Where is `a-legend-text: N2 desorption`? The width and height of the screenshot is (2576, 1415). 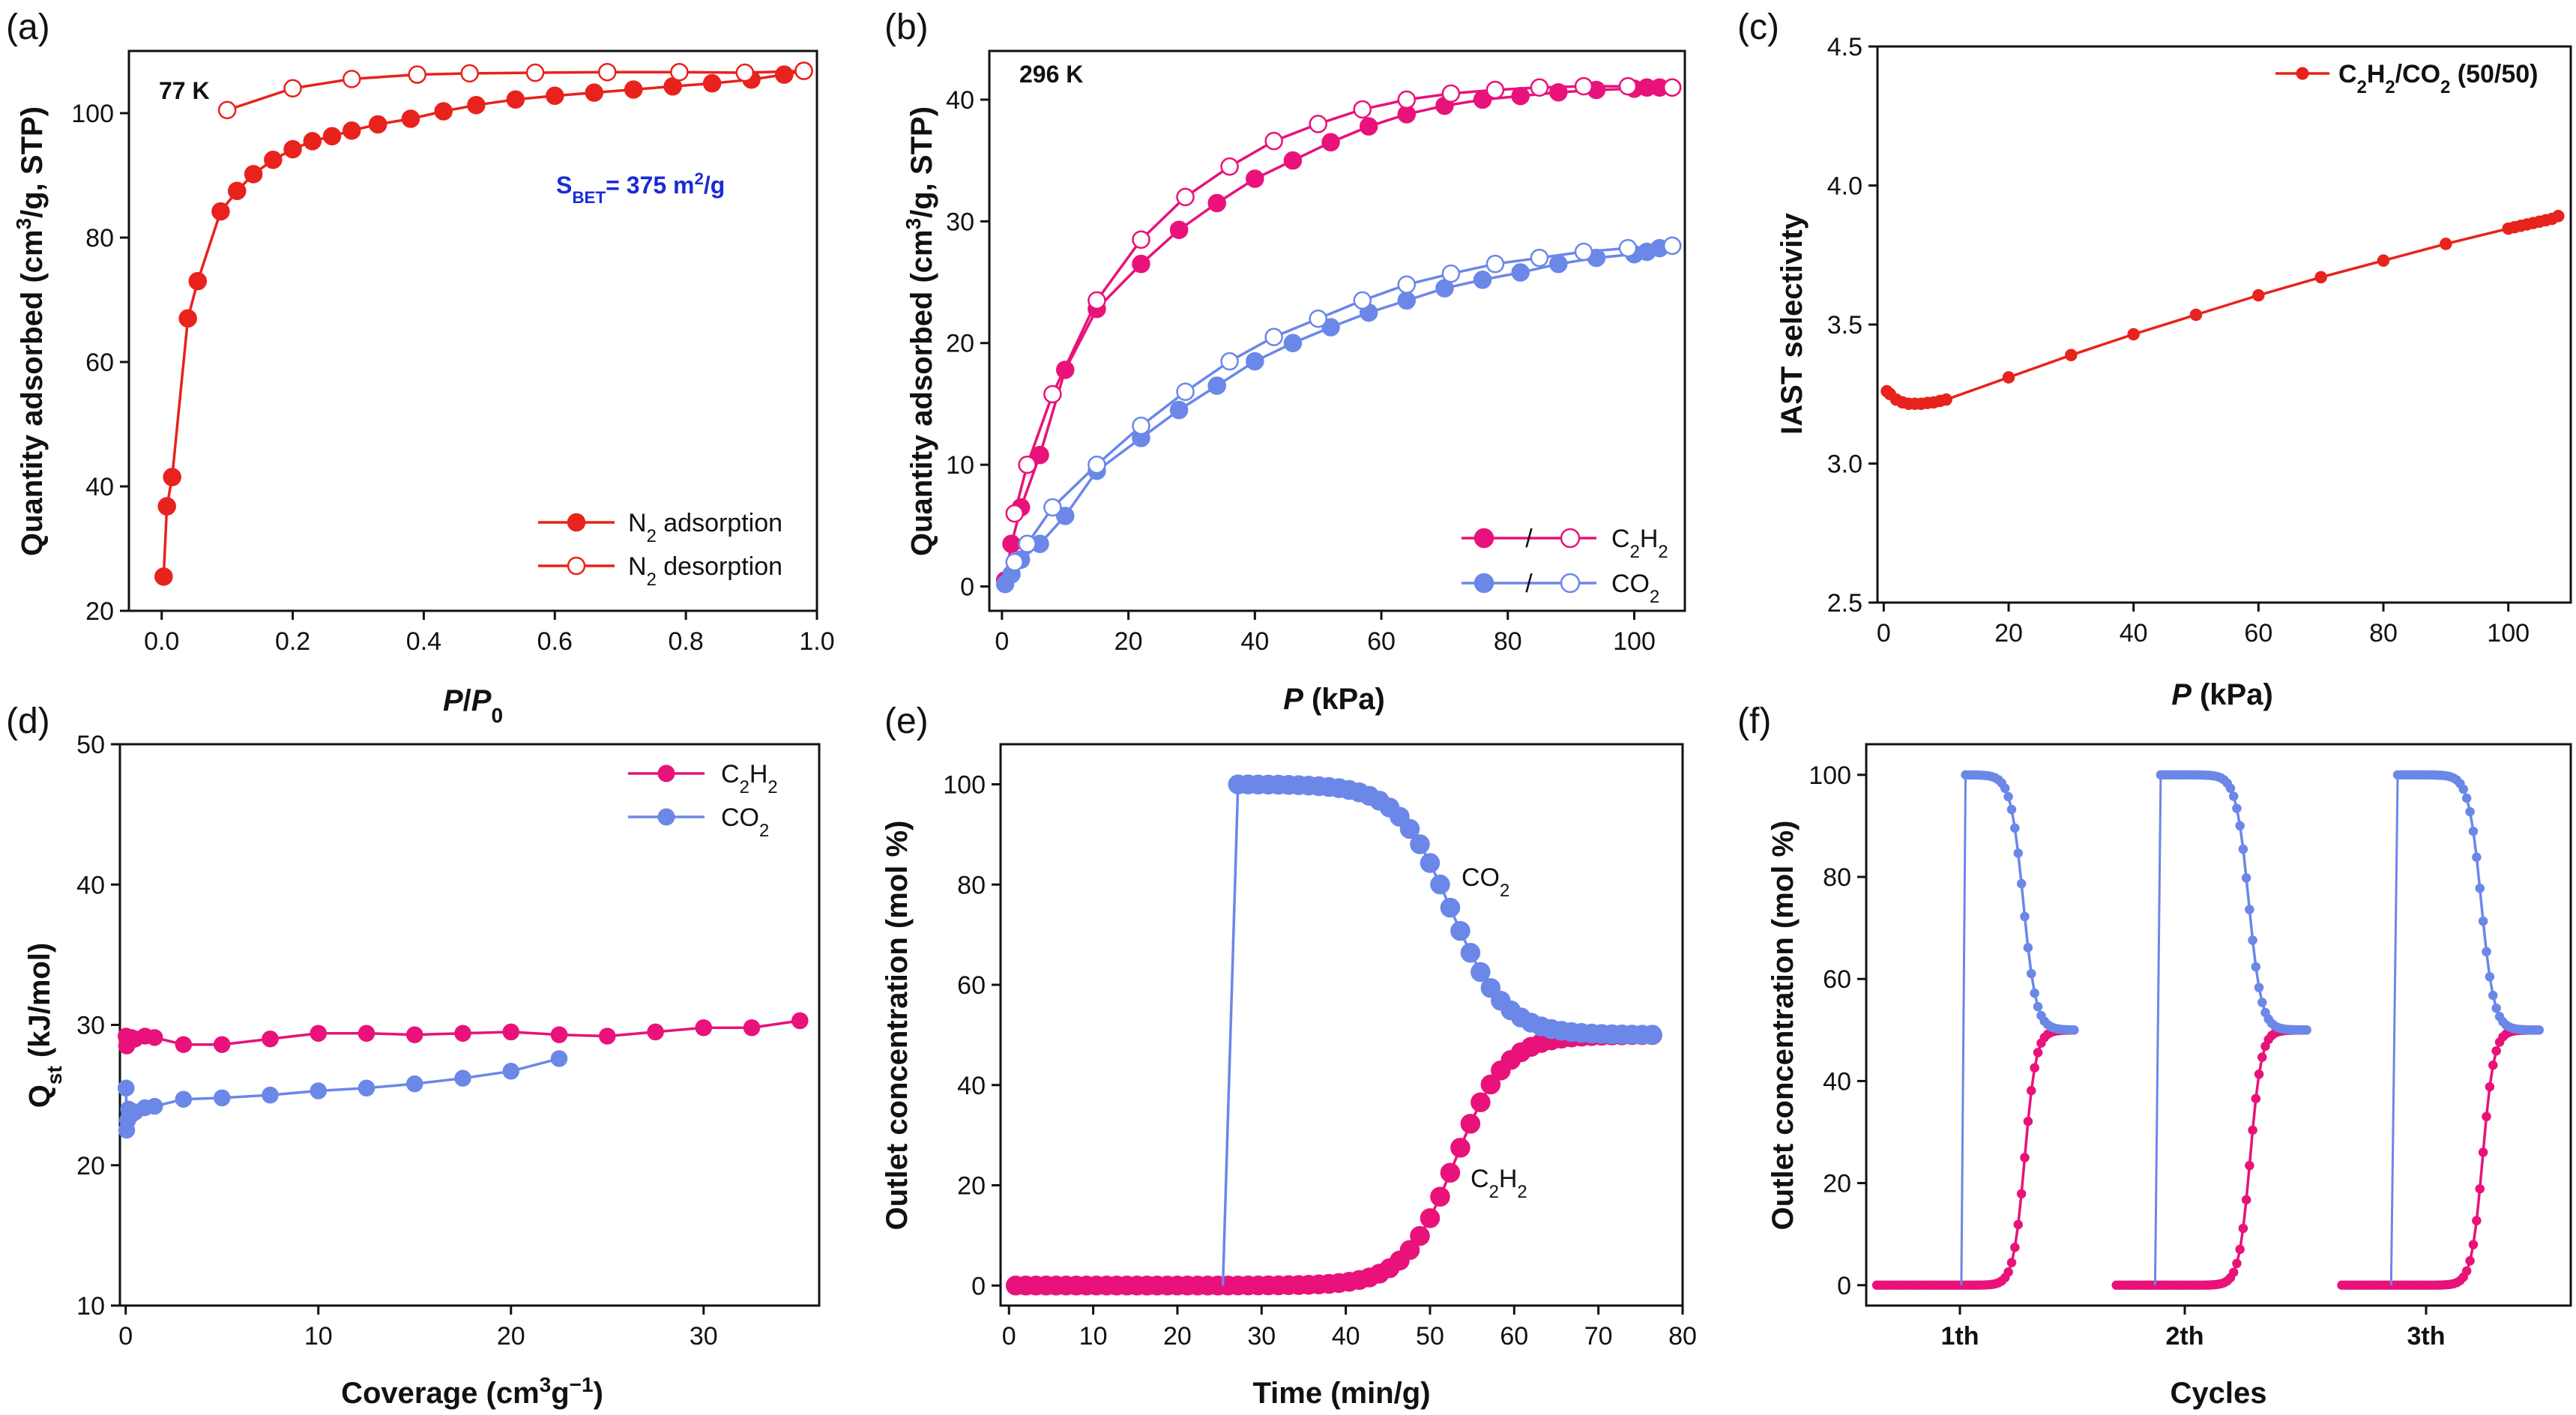
a-legend-text: N2 desorption is located at coordinates (705, 571).